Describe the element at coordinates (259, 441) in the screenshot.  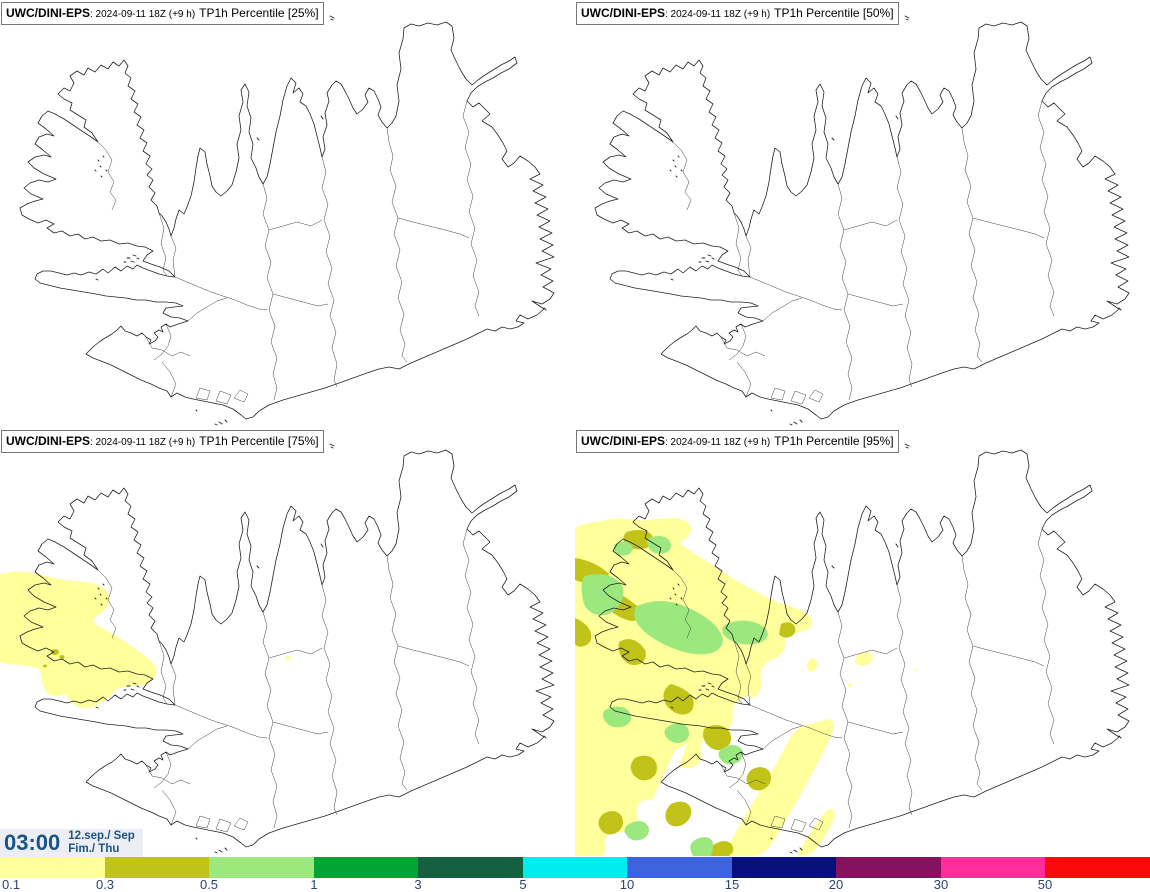
I see `product-name: TP1h Percentile [75%]` at that location.